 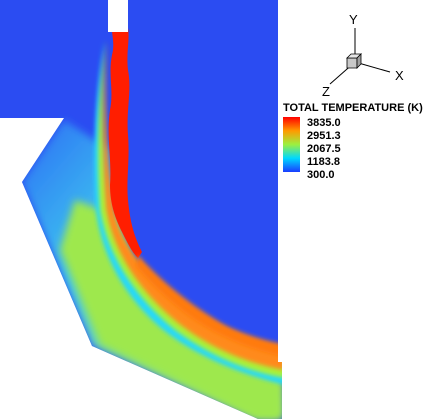 I want to click on domain-shape, so click(x=54, y=59).